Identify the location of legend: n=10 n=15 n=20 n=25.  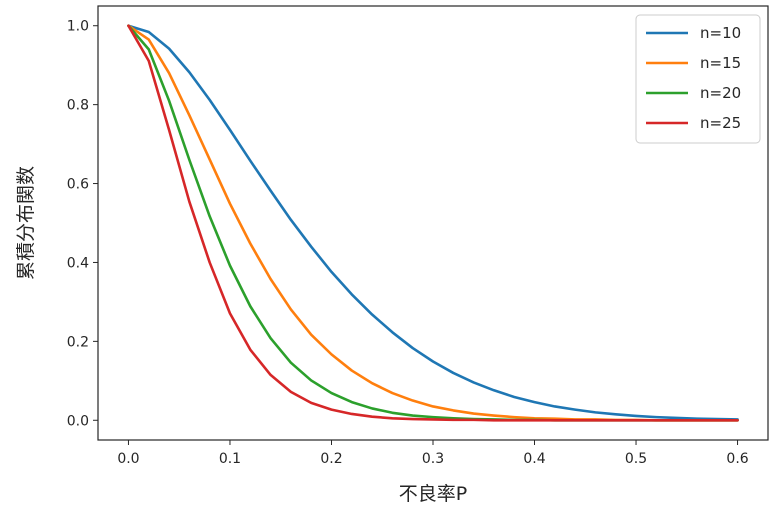
(698, 79).